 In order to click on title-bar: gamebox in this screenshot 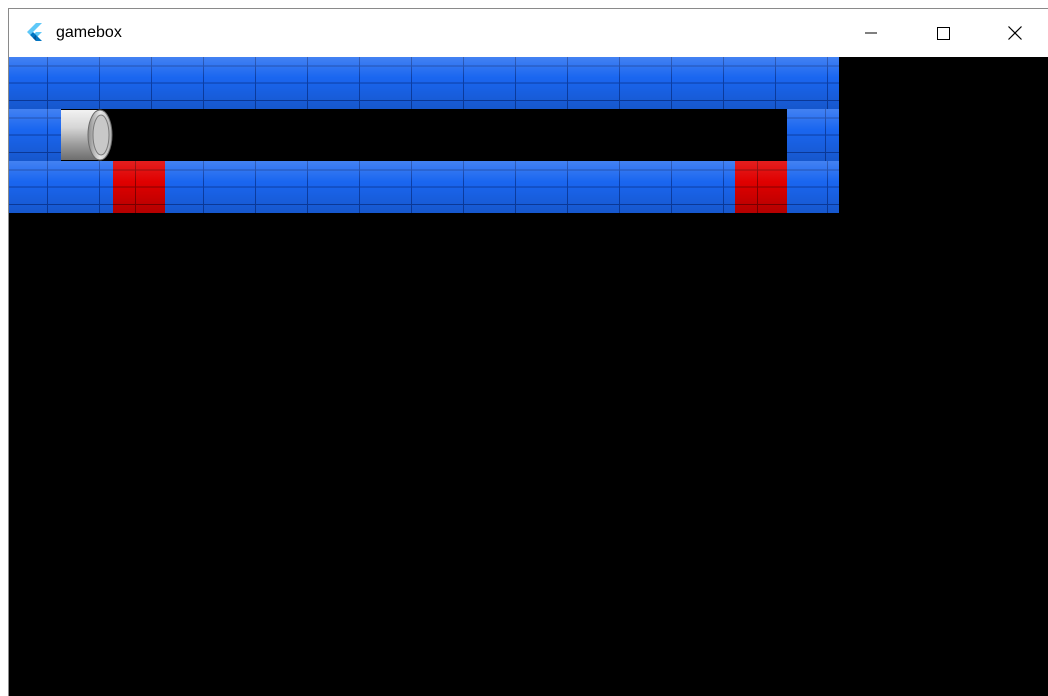, I will do `click(528, 33)`.